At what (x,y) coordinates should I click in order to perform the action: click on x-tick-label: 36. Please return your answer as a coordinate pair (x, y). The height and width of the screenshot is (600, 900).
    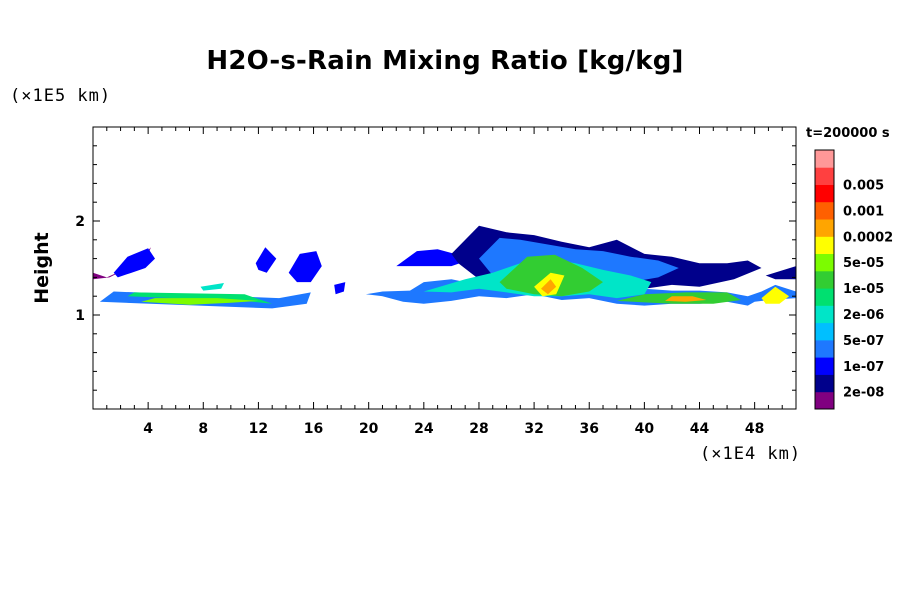
    Looking at the image, I should click on (588, 429).